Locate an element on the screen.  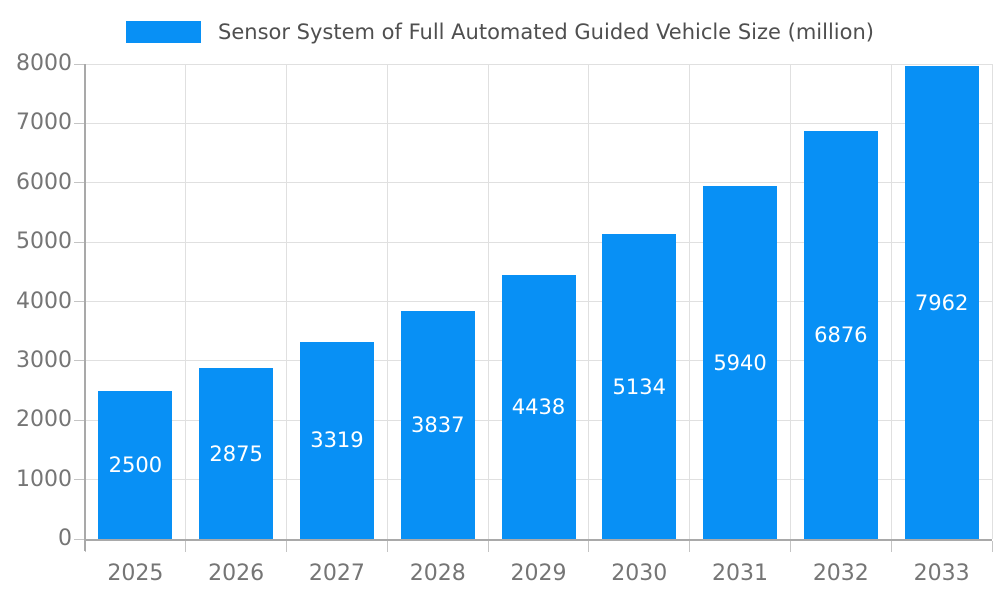
bar-value-label: 4438 is located at coordinates (538, 407).